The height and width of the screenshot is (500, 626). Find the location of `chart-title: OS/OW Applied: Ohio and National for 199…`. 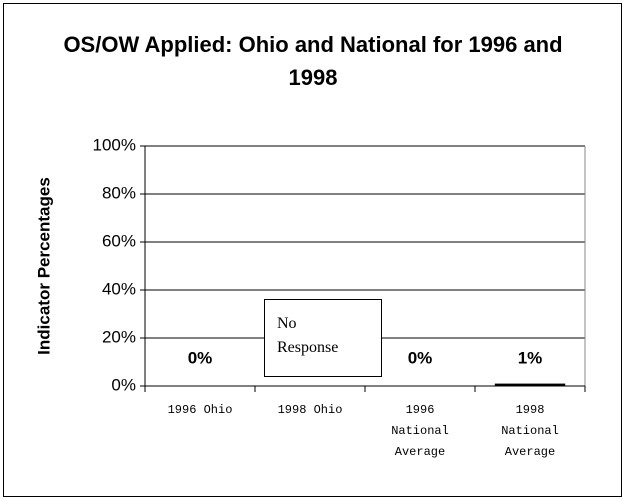

chart-title: OS/OW Applied: Ohio and National for 199… is located at coordinates (313, 61).